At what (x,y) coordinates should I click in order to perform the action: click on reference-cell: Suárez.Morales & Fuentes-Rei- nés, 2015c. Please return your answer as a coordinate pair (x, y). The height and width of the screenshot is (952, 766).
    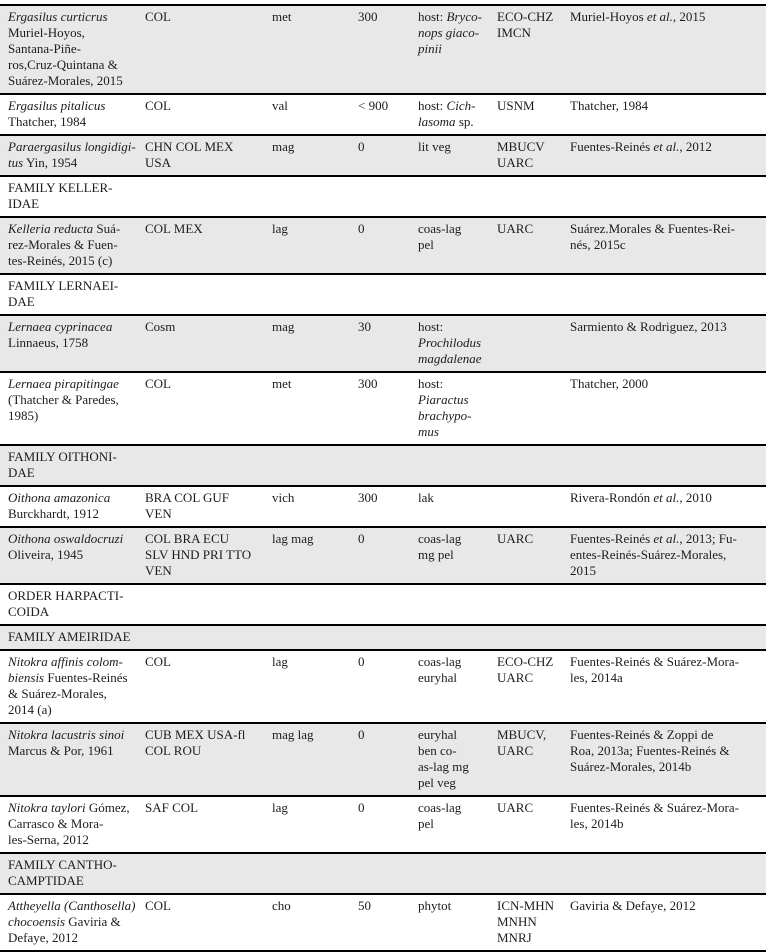
    Looking at the image, I should click on (652, 236).